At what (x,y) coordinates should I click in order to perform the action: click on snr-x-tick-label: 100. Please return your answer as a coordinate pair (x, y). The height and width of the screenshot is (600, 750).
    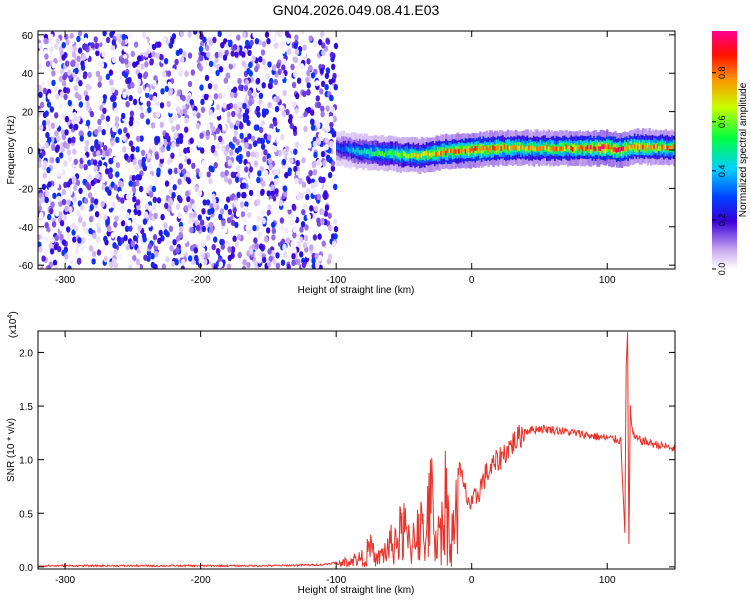
    Looking at the image, I should click on (607, 580).